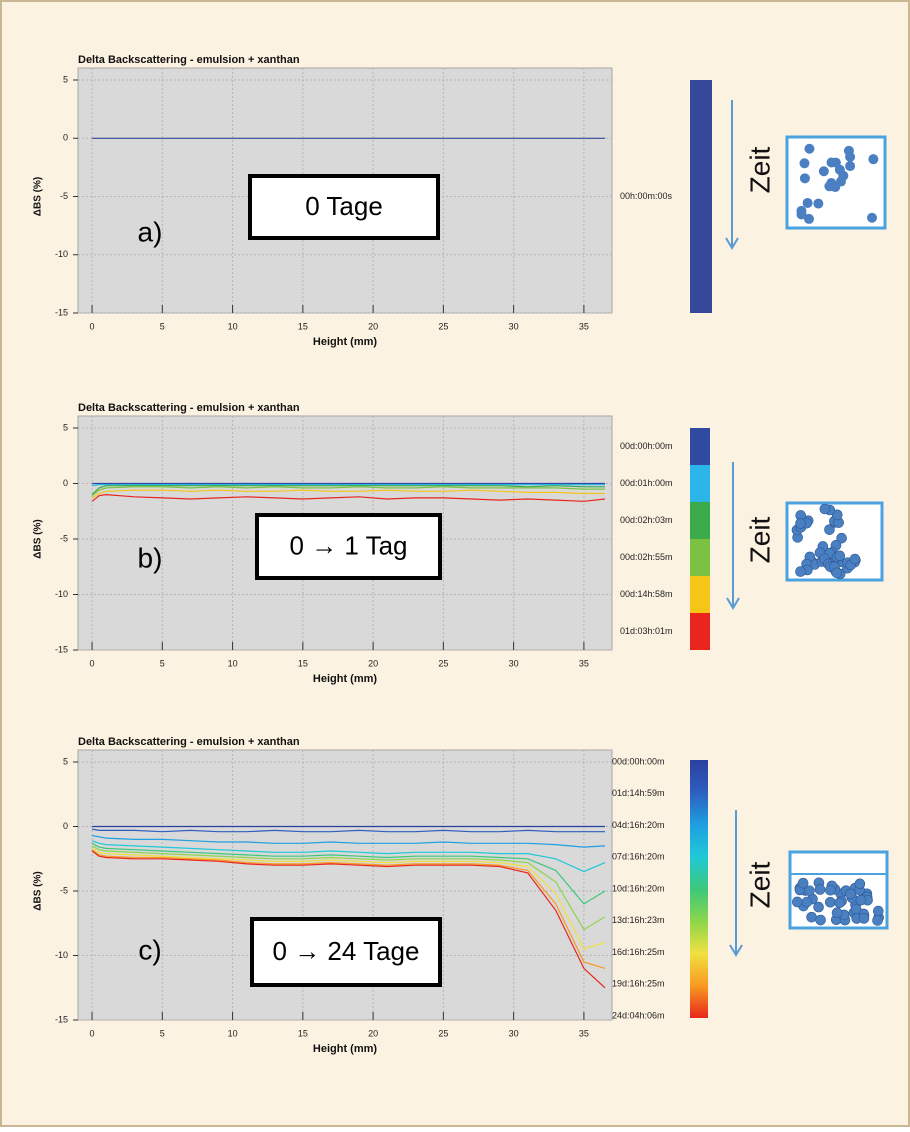 Image resolution: width=910 pixels, height=1132 pixels. Describe the element at coordinates (699, 889) in the screenshot. I see `legend-colorbar` at that location.